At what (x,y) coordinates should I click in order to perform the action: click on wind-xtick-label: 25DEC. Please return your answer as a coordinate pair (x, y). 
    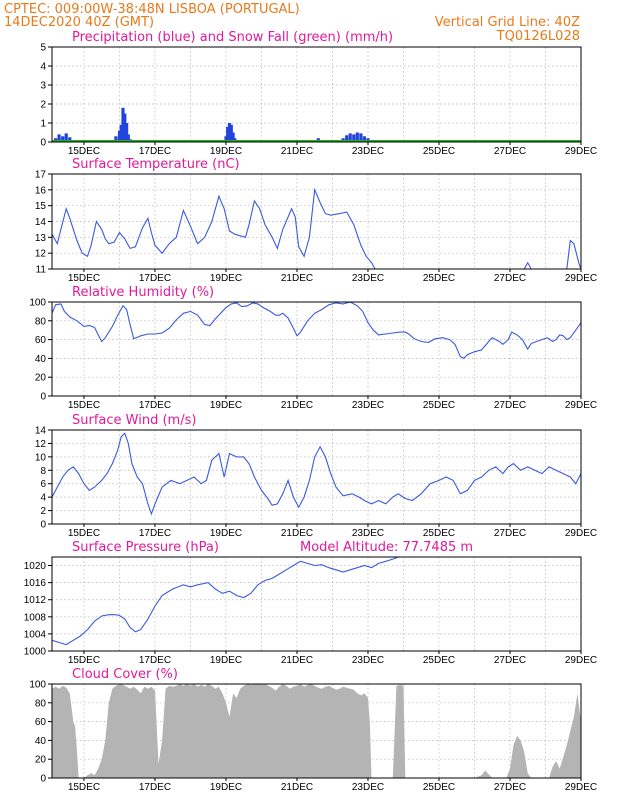
    Looking at the image, I should click on (439, 533).